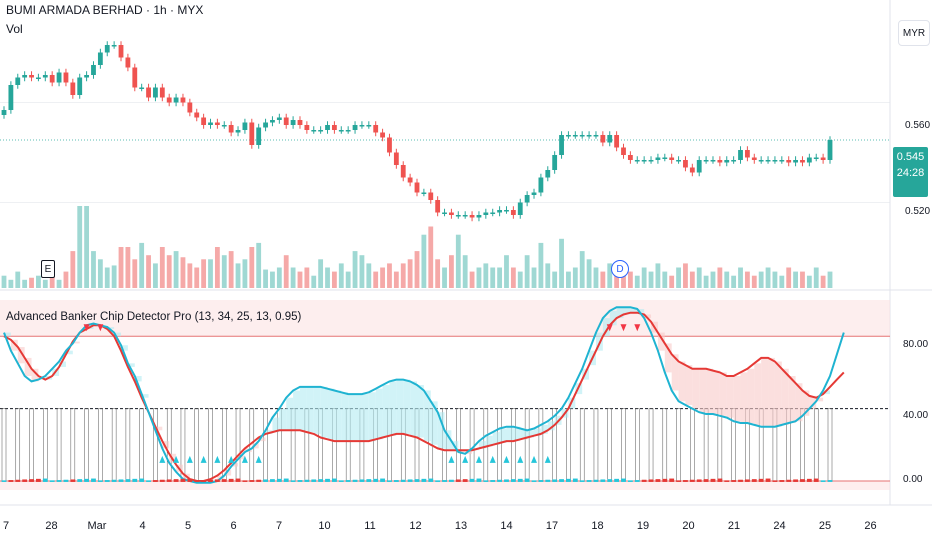 The height and width of the screenshot is (550, 932). What do you see at coordinates (14, 29) in the screenshot?
I see `volume-label: Vol` at bounding box center [14, 29].